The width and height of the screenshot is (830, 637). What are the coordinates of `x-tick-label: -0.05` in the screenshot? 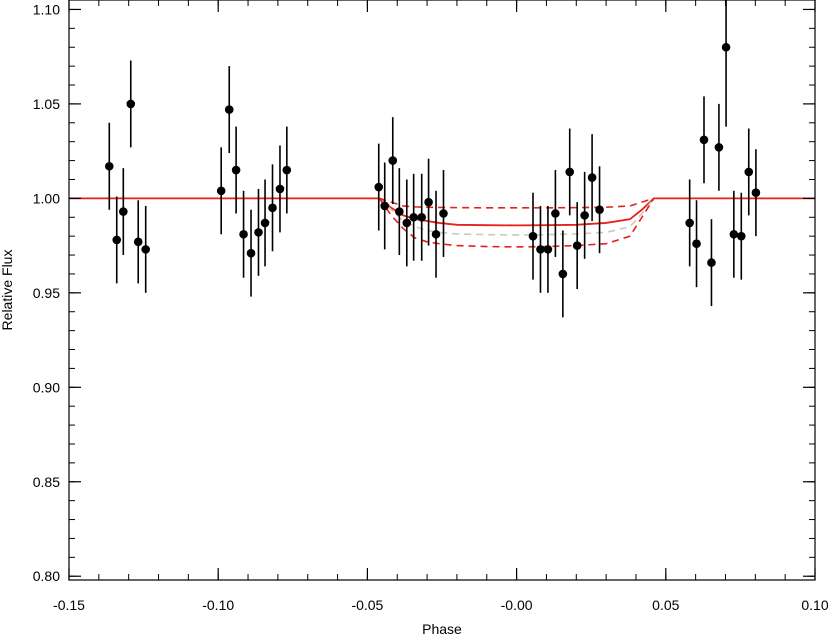 It's located at (367, 605).